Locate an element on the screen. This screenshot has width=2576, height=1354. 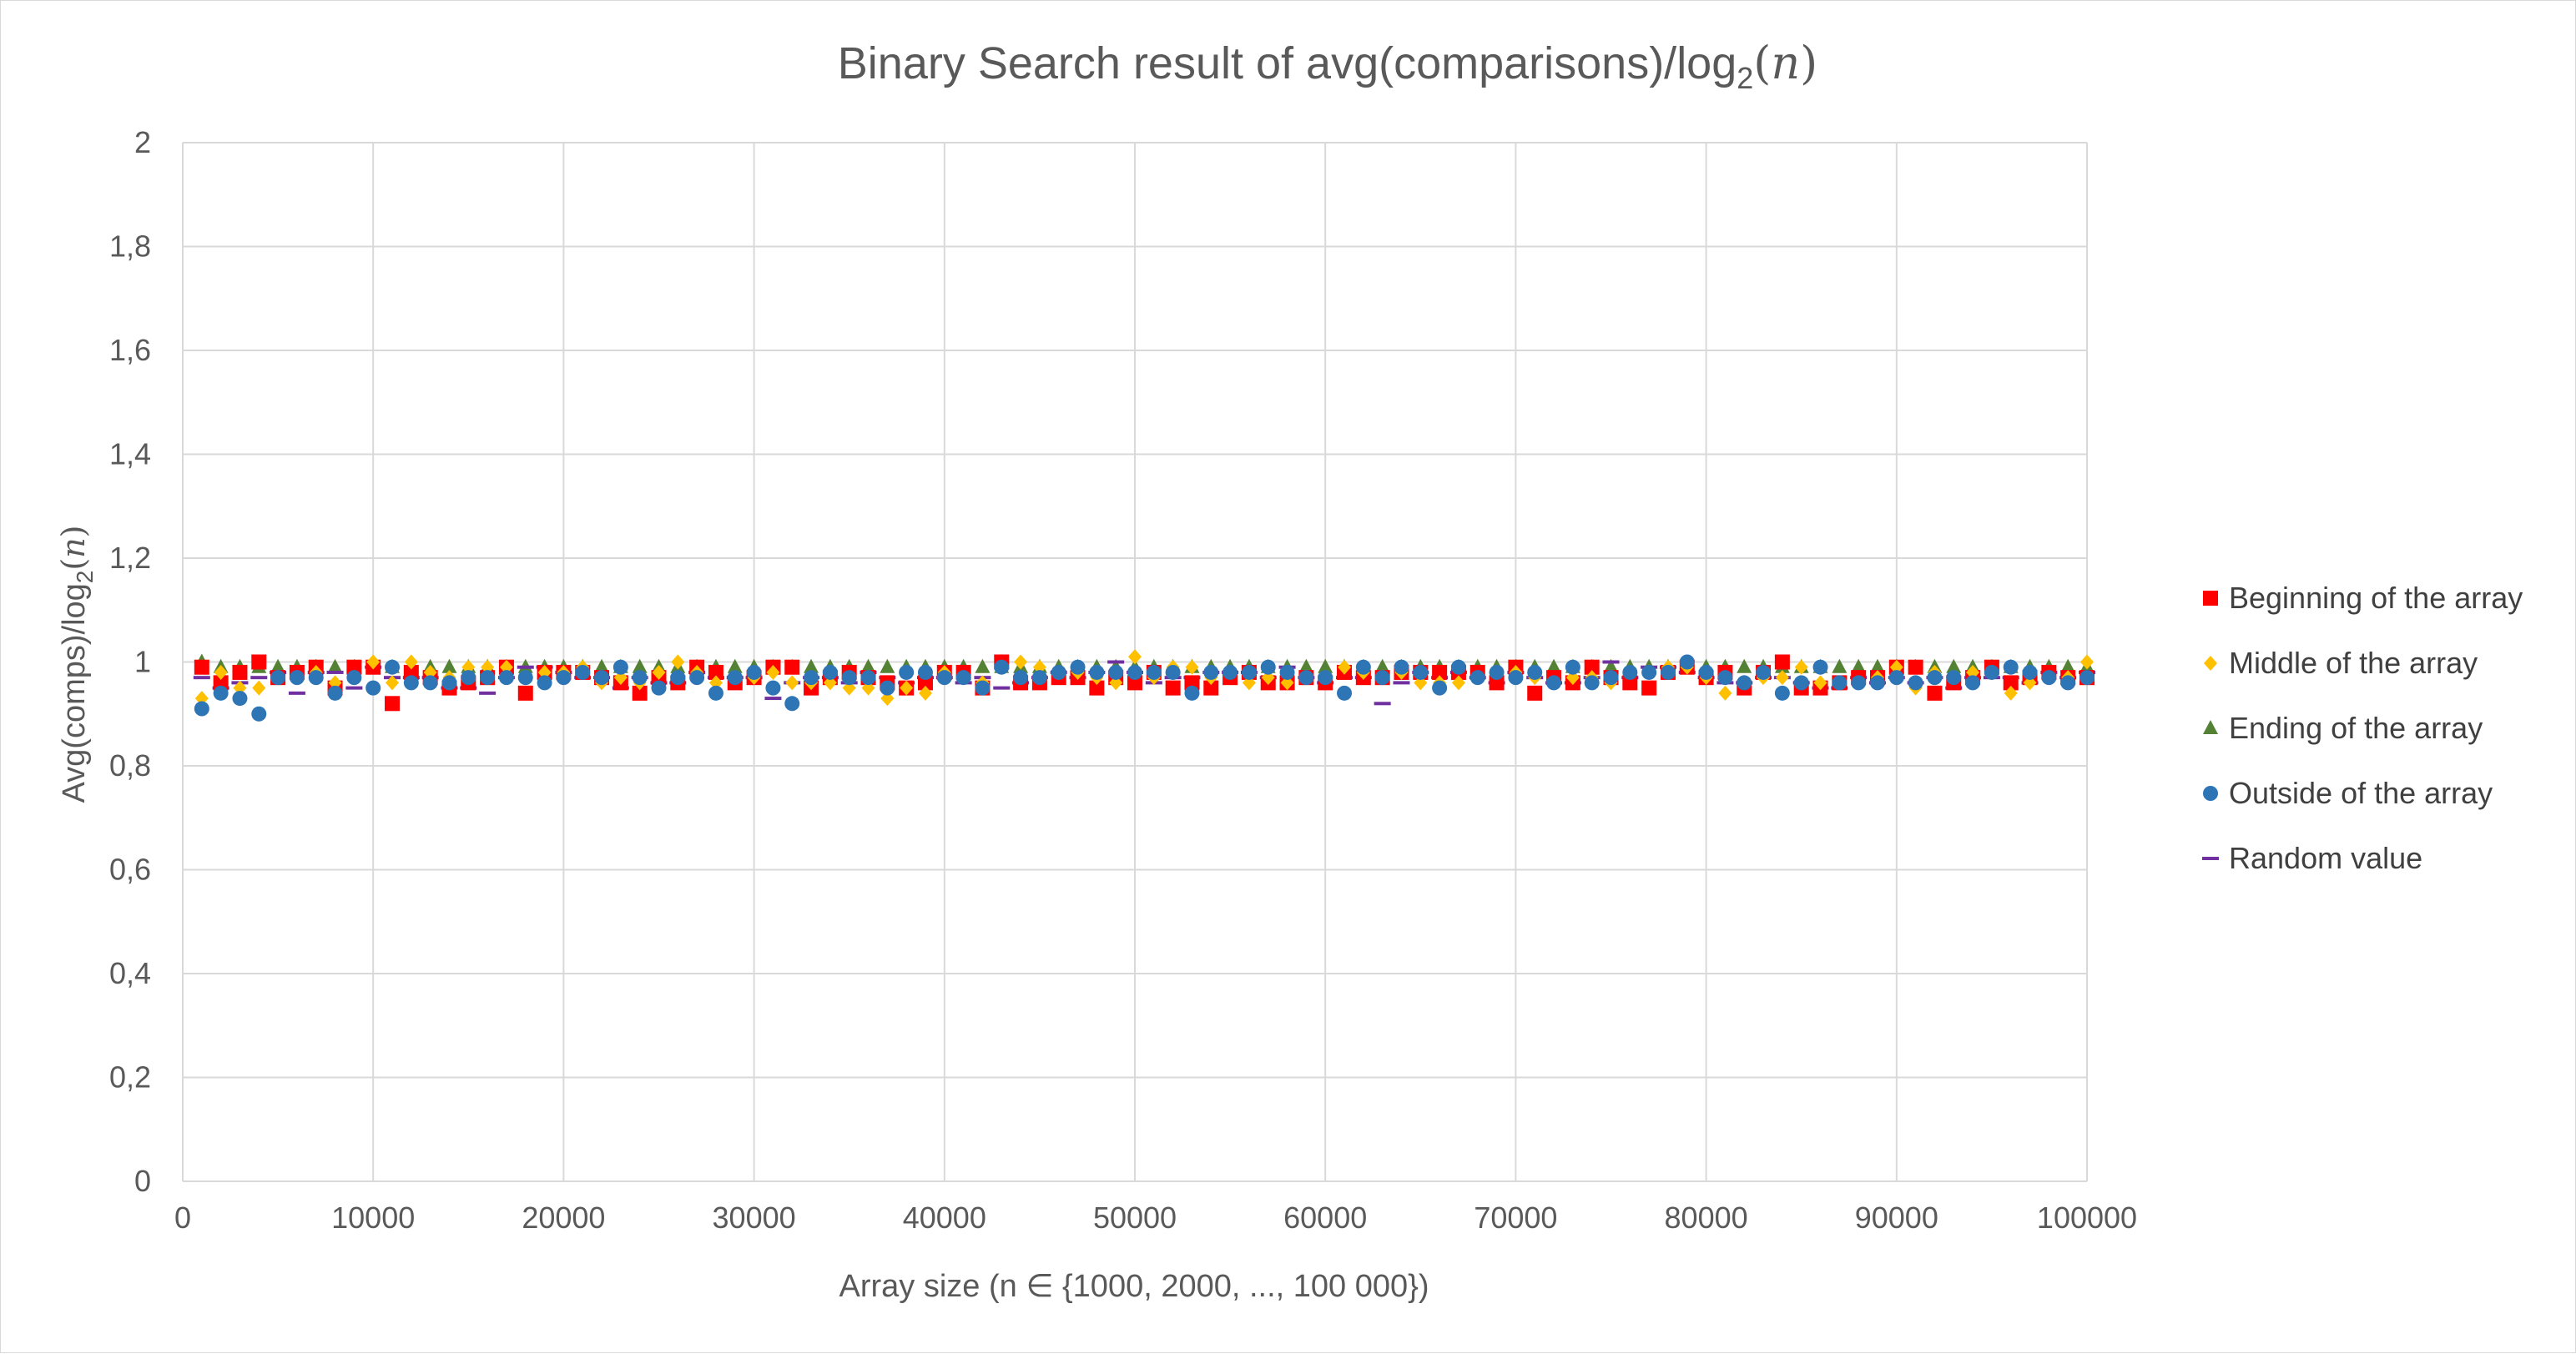
legend-label: Outside of the array is located at coordinates (2361, 793).